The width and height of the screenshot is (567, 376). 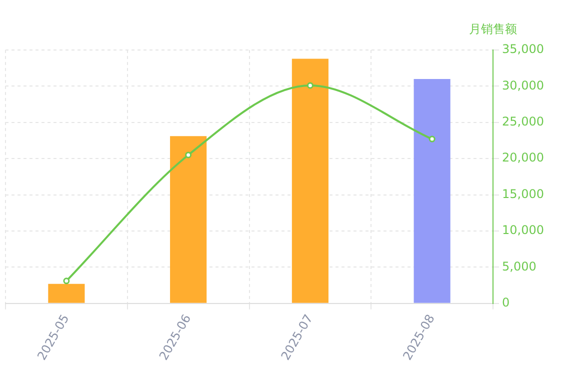 What do you see at coordinates (523, 121) in the screenshot?
I see `y2-tick-label: 25,000` at bounding box center [523, 121].